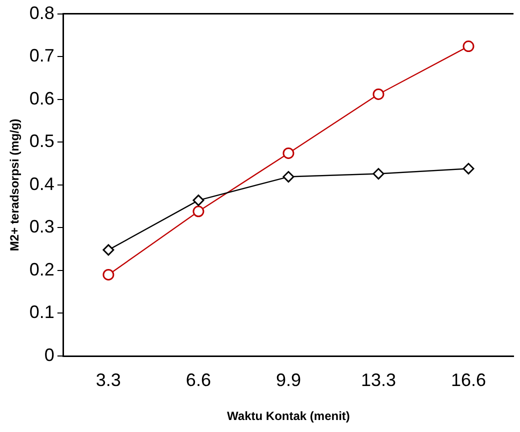  Describe the element at coordinates (41, 12) in the screenshot. I see `y-tick-label: 0.8` at that location.